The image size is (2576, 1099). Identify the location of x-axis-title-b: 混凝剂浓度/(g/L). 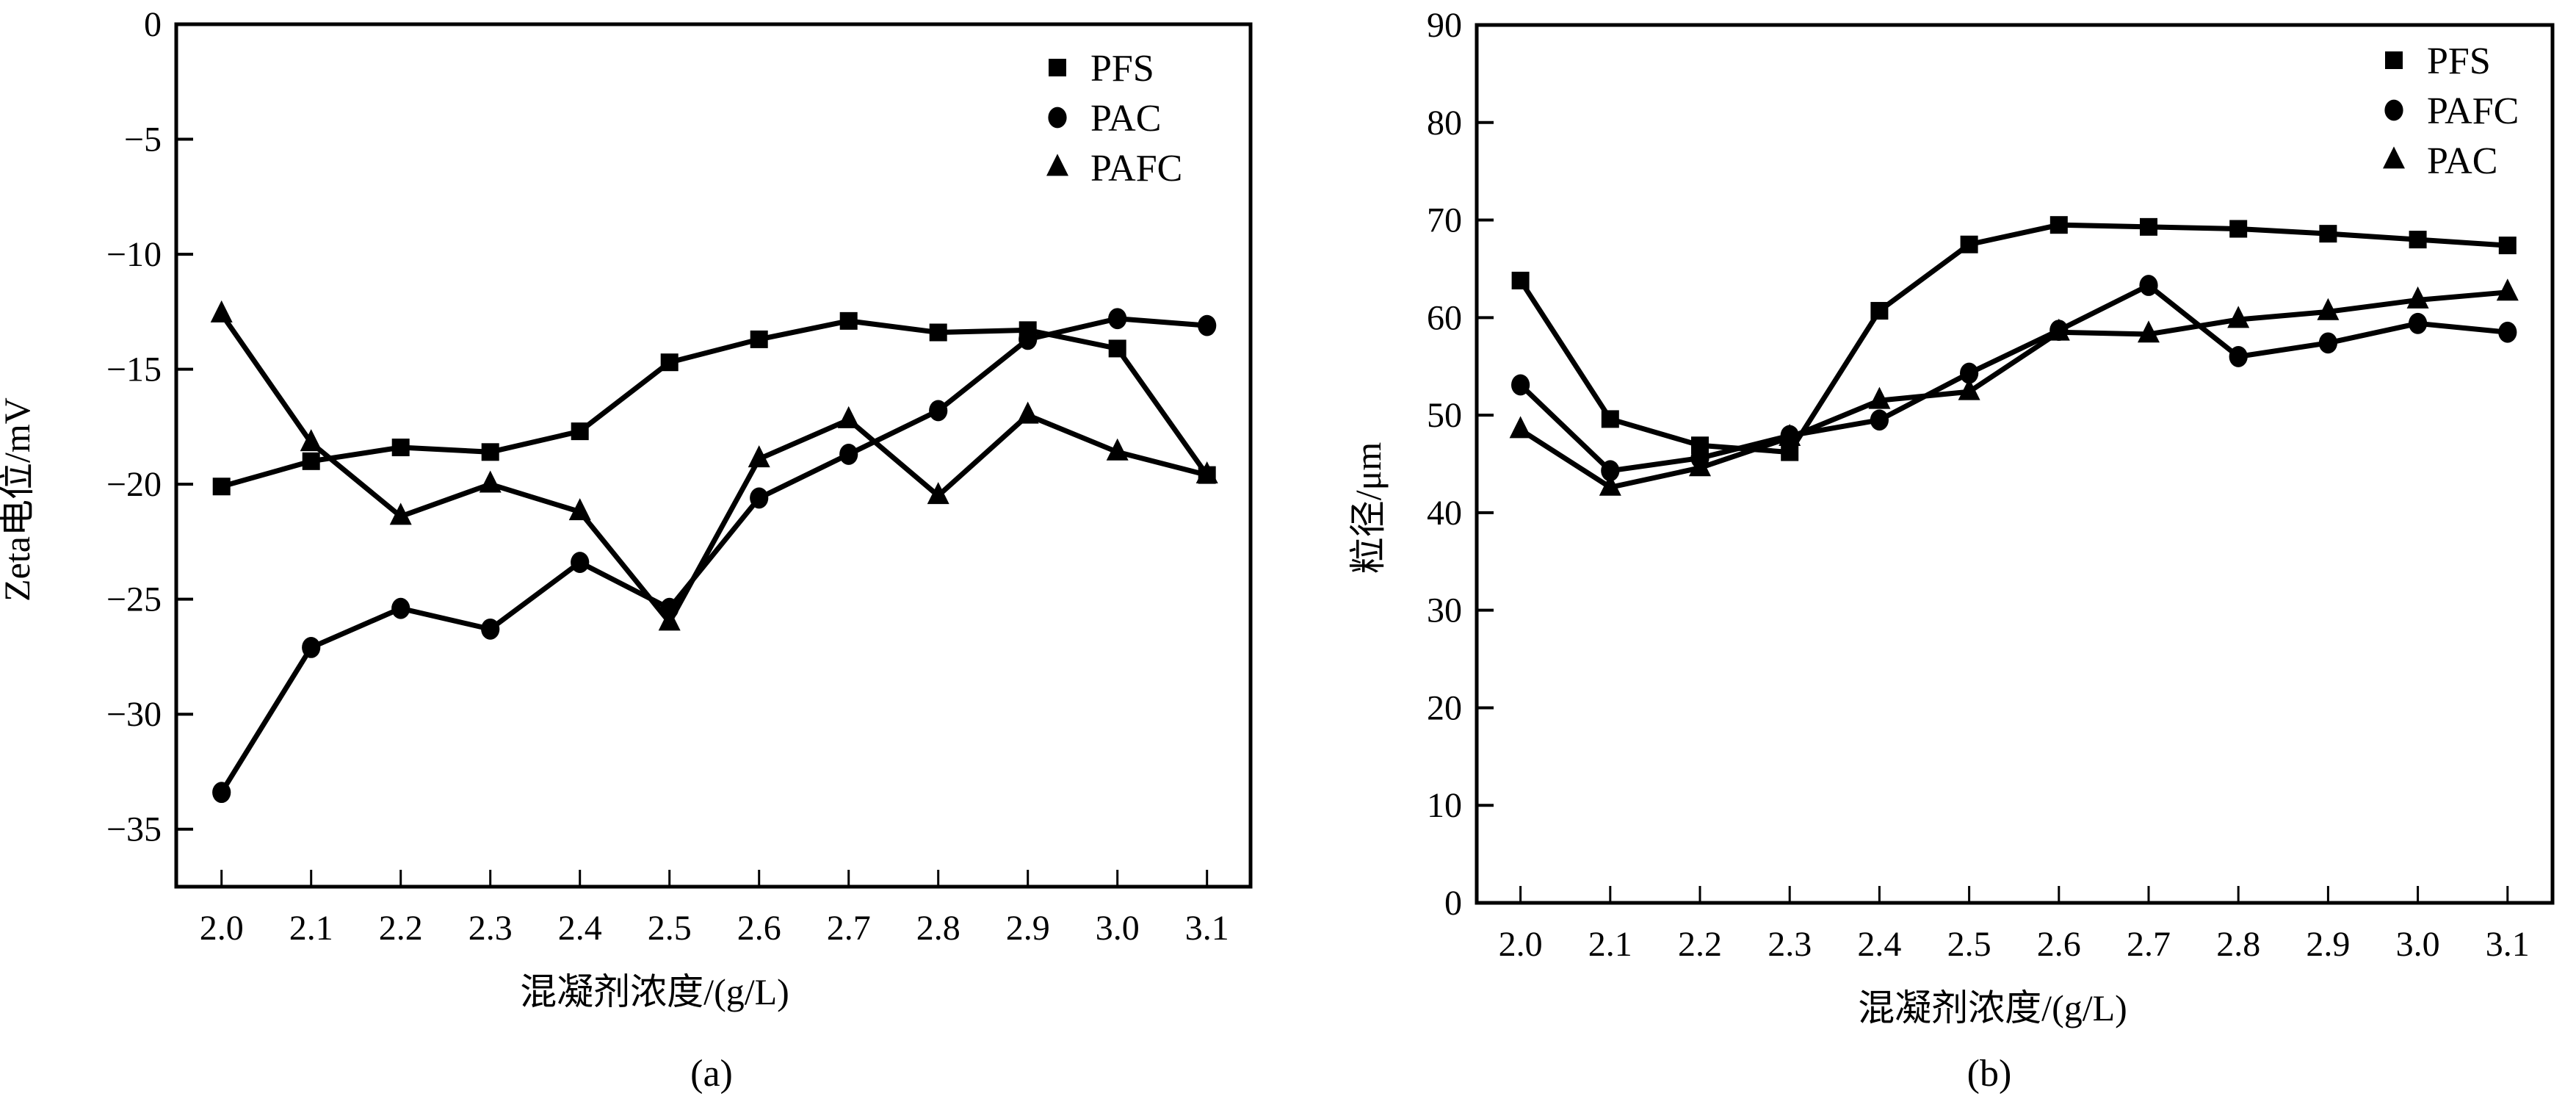
(1992, 1007).